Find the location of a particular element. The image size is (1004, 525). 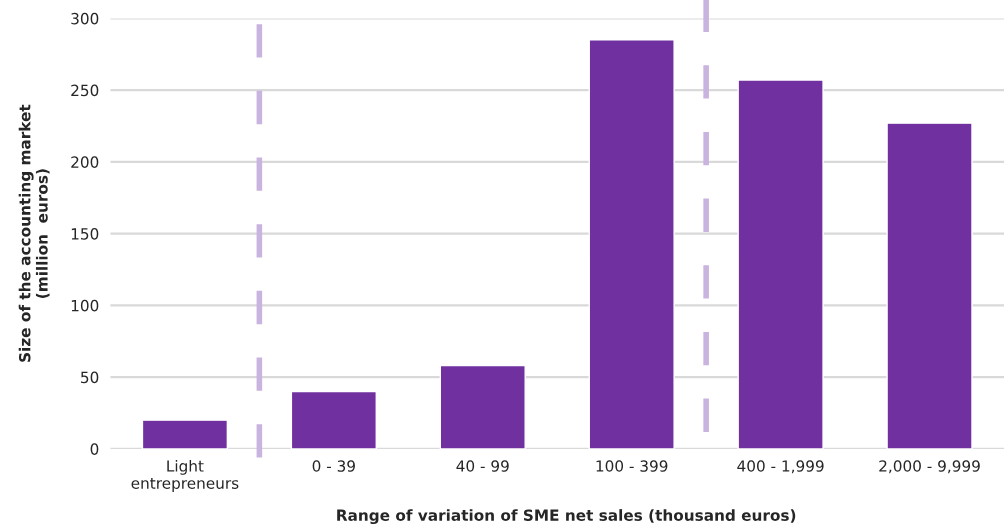

y-tick-label: 100 is located at coordinates (85, 305).